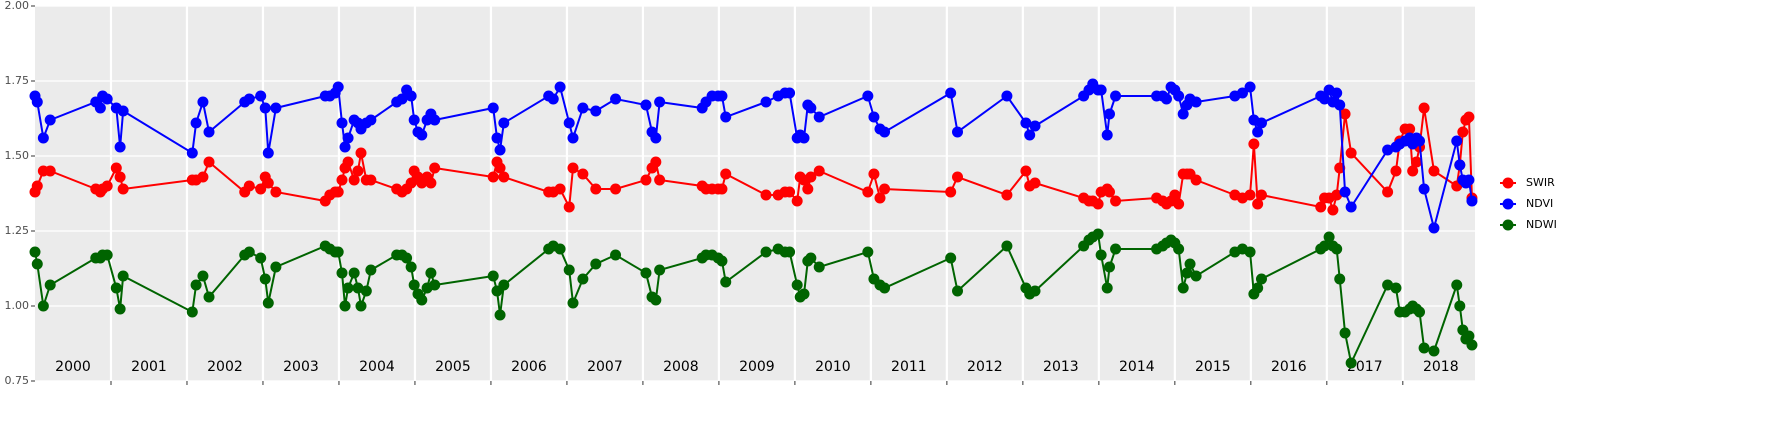  Describe the element at coordinates (1441, 367) in the screenshot. I see `year-label: 2018` at that location.